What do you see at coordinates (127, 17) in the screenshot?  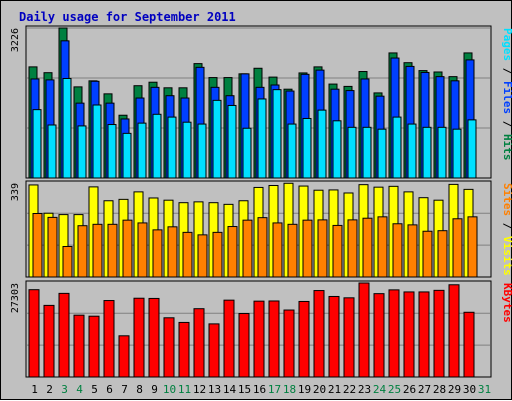 I see `chart-title: Daily usage for September 2011` at bounding box center [127, 17].